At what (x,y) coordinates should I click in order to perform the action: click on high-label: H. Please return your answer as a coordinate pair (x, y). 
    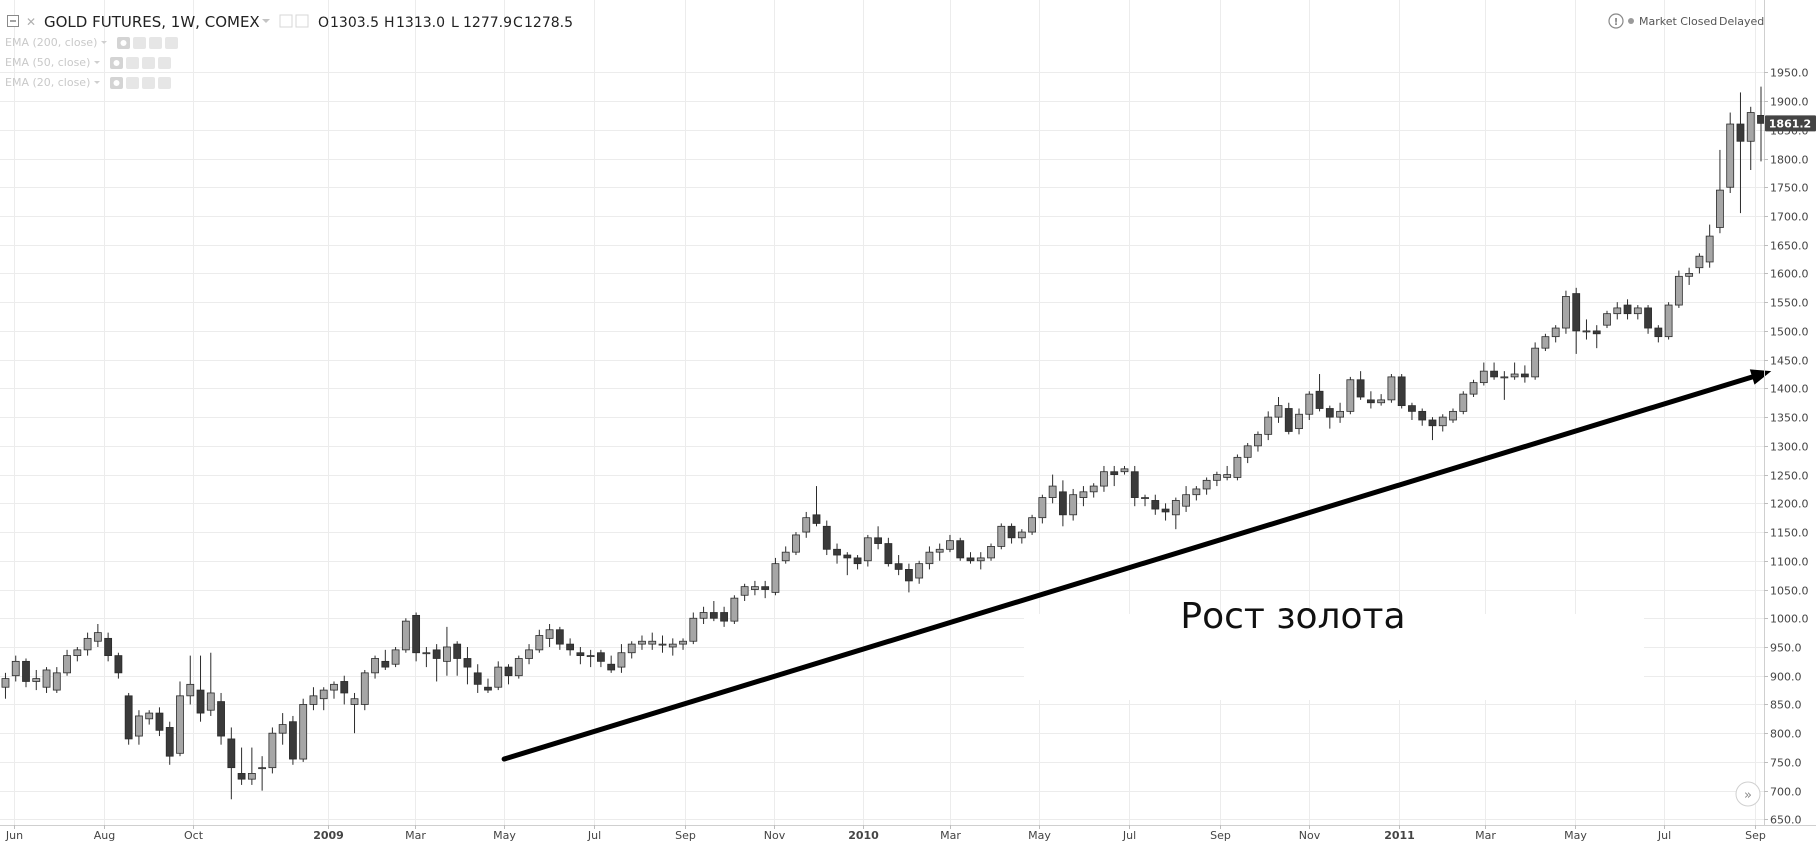
    Looking at the image, I should click on (389, 23).